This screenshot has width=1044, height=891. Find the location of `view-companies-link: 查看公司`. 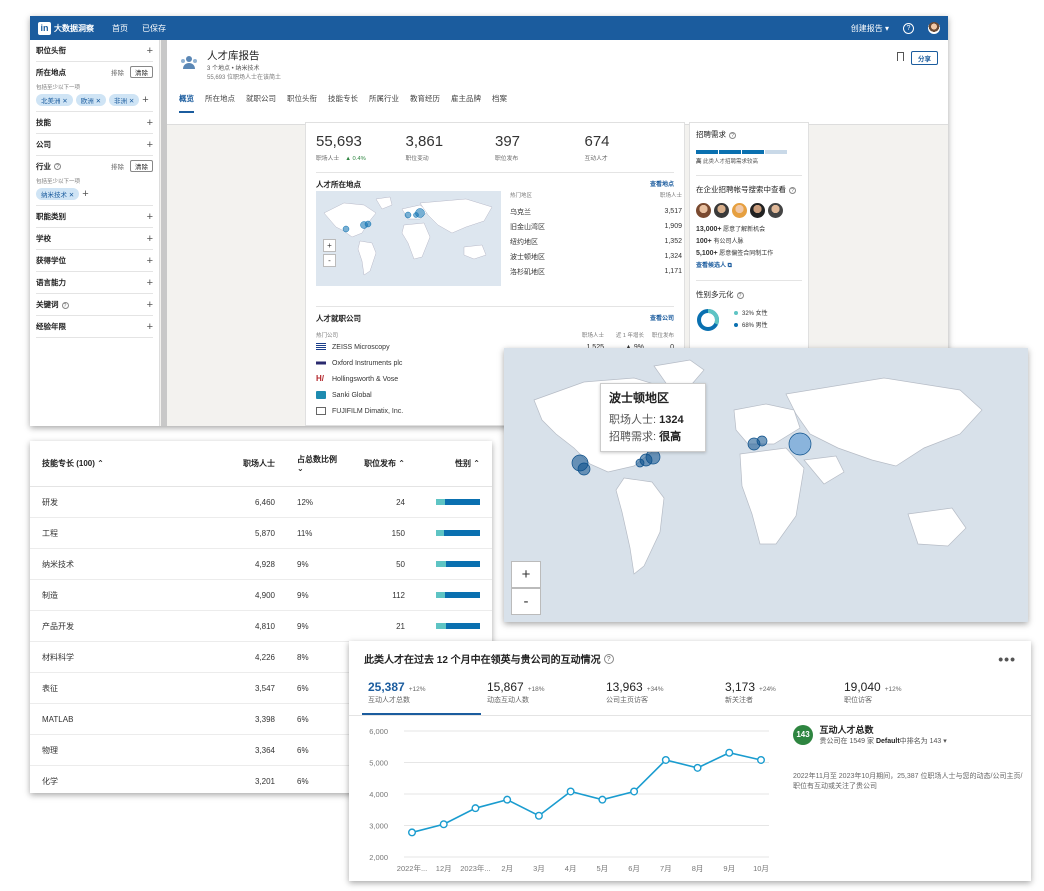

view-companies-link: 查看公司 is located at coordinates (661, 319).